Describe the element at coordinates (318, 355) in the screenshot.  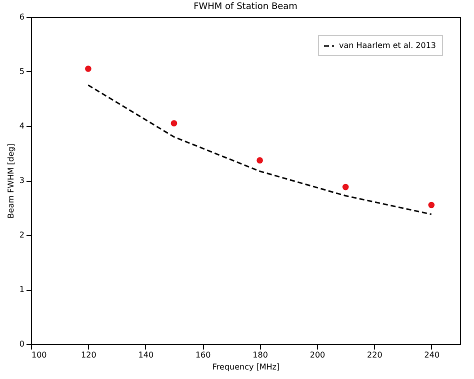
I see `x-tick-label: 200` at that location.